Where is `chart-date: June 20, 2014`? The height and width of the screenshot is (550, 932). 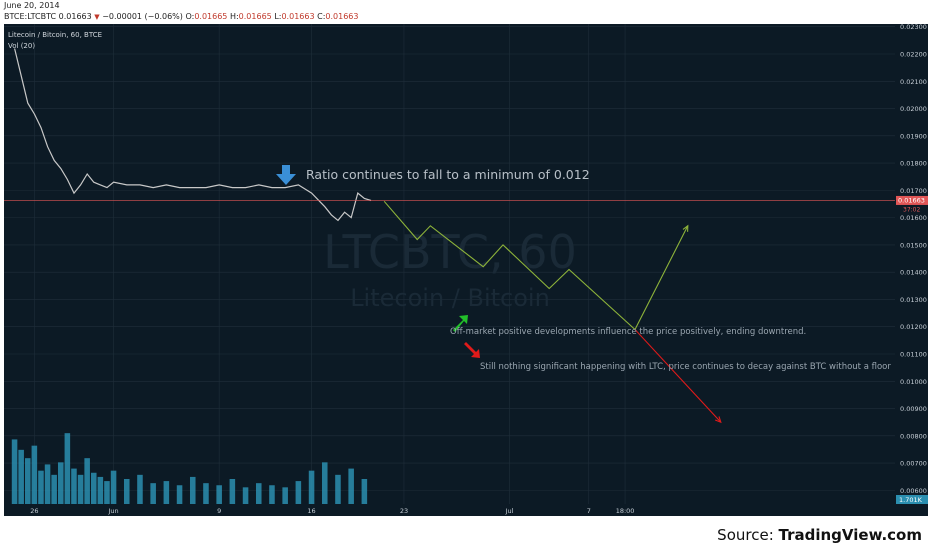 chart-date: June 20, 2014 is located at coordinates (32, 5).